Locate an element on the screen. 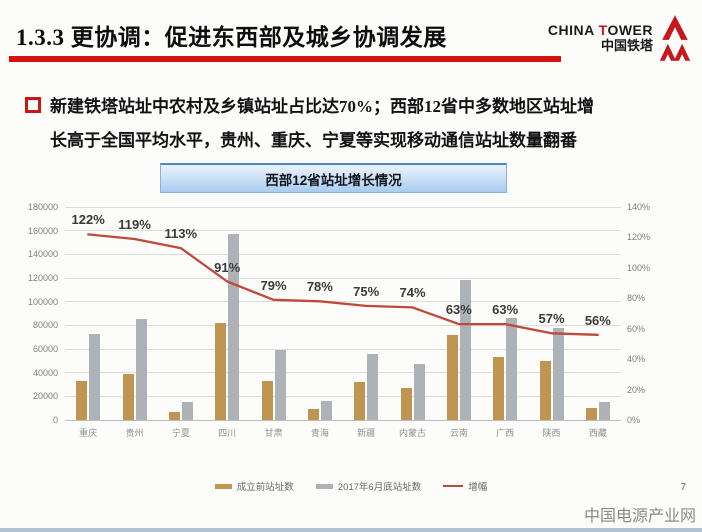  line-point-label: 113% is located at coordinates (181, 234).